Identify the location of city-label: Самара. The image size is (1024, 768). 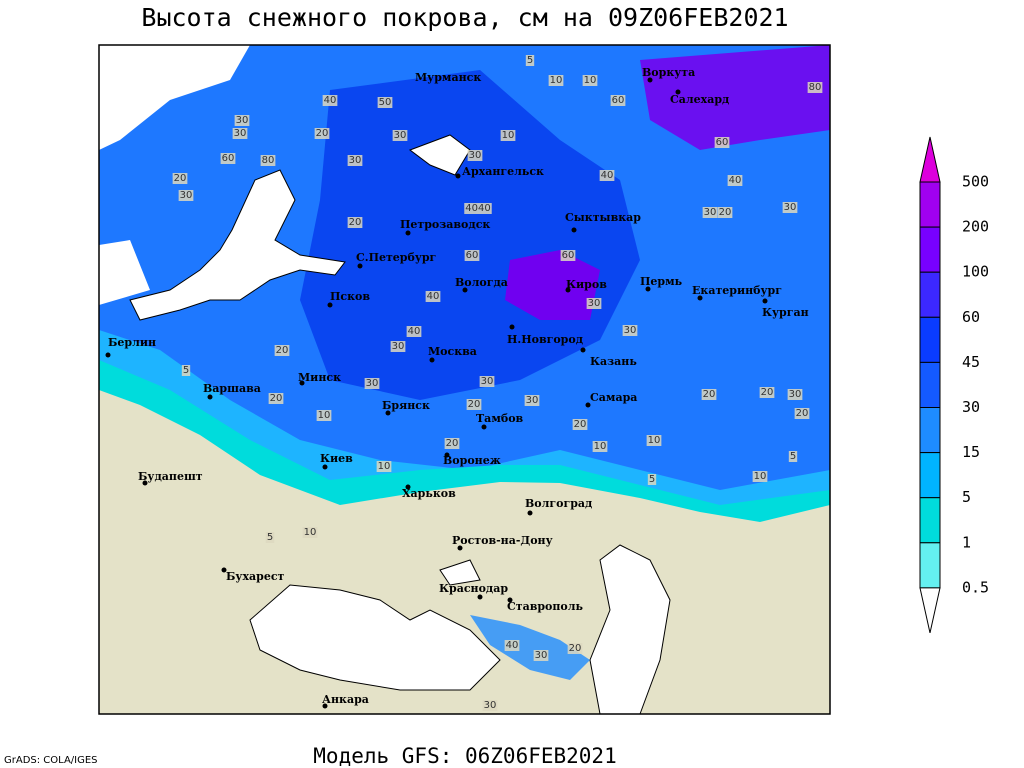
(613, 397).